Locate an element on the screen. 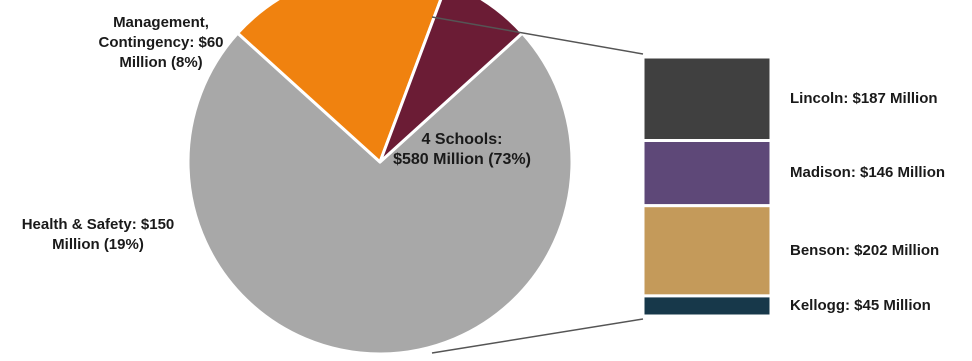 The image size is (972, 361). bar-label-madison: Madison: $146 Million is located at coordinates (868, 173).